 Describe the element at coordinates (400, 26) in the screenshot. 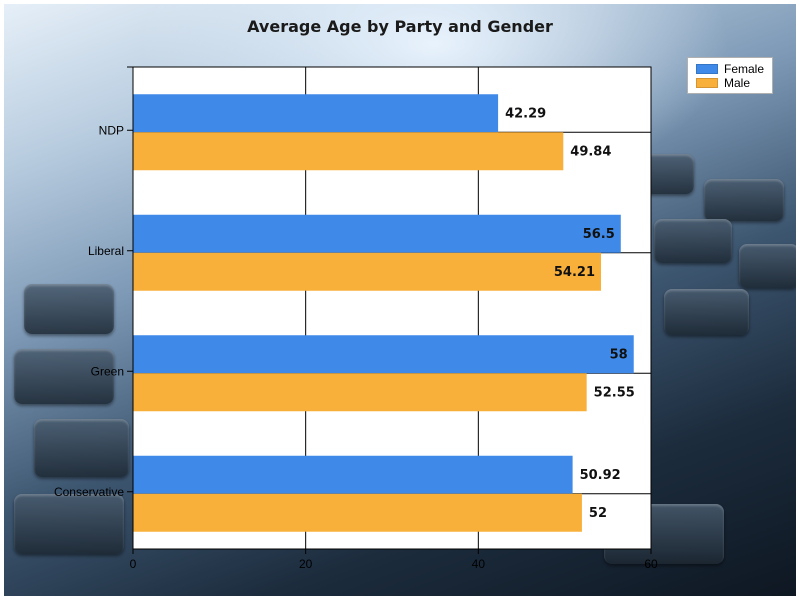

I see `chart-title: Average Age by Party and Gender` at that location.